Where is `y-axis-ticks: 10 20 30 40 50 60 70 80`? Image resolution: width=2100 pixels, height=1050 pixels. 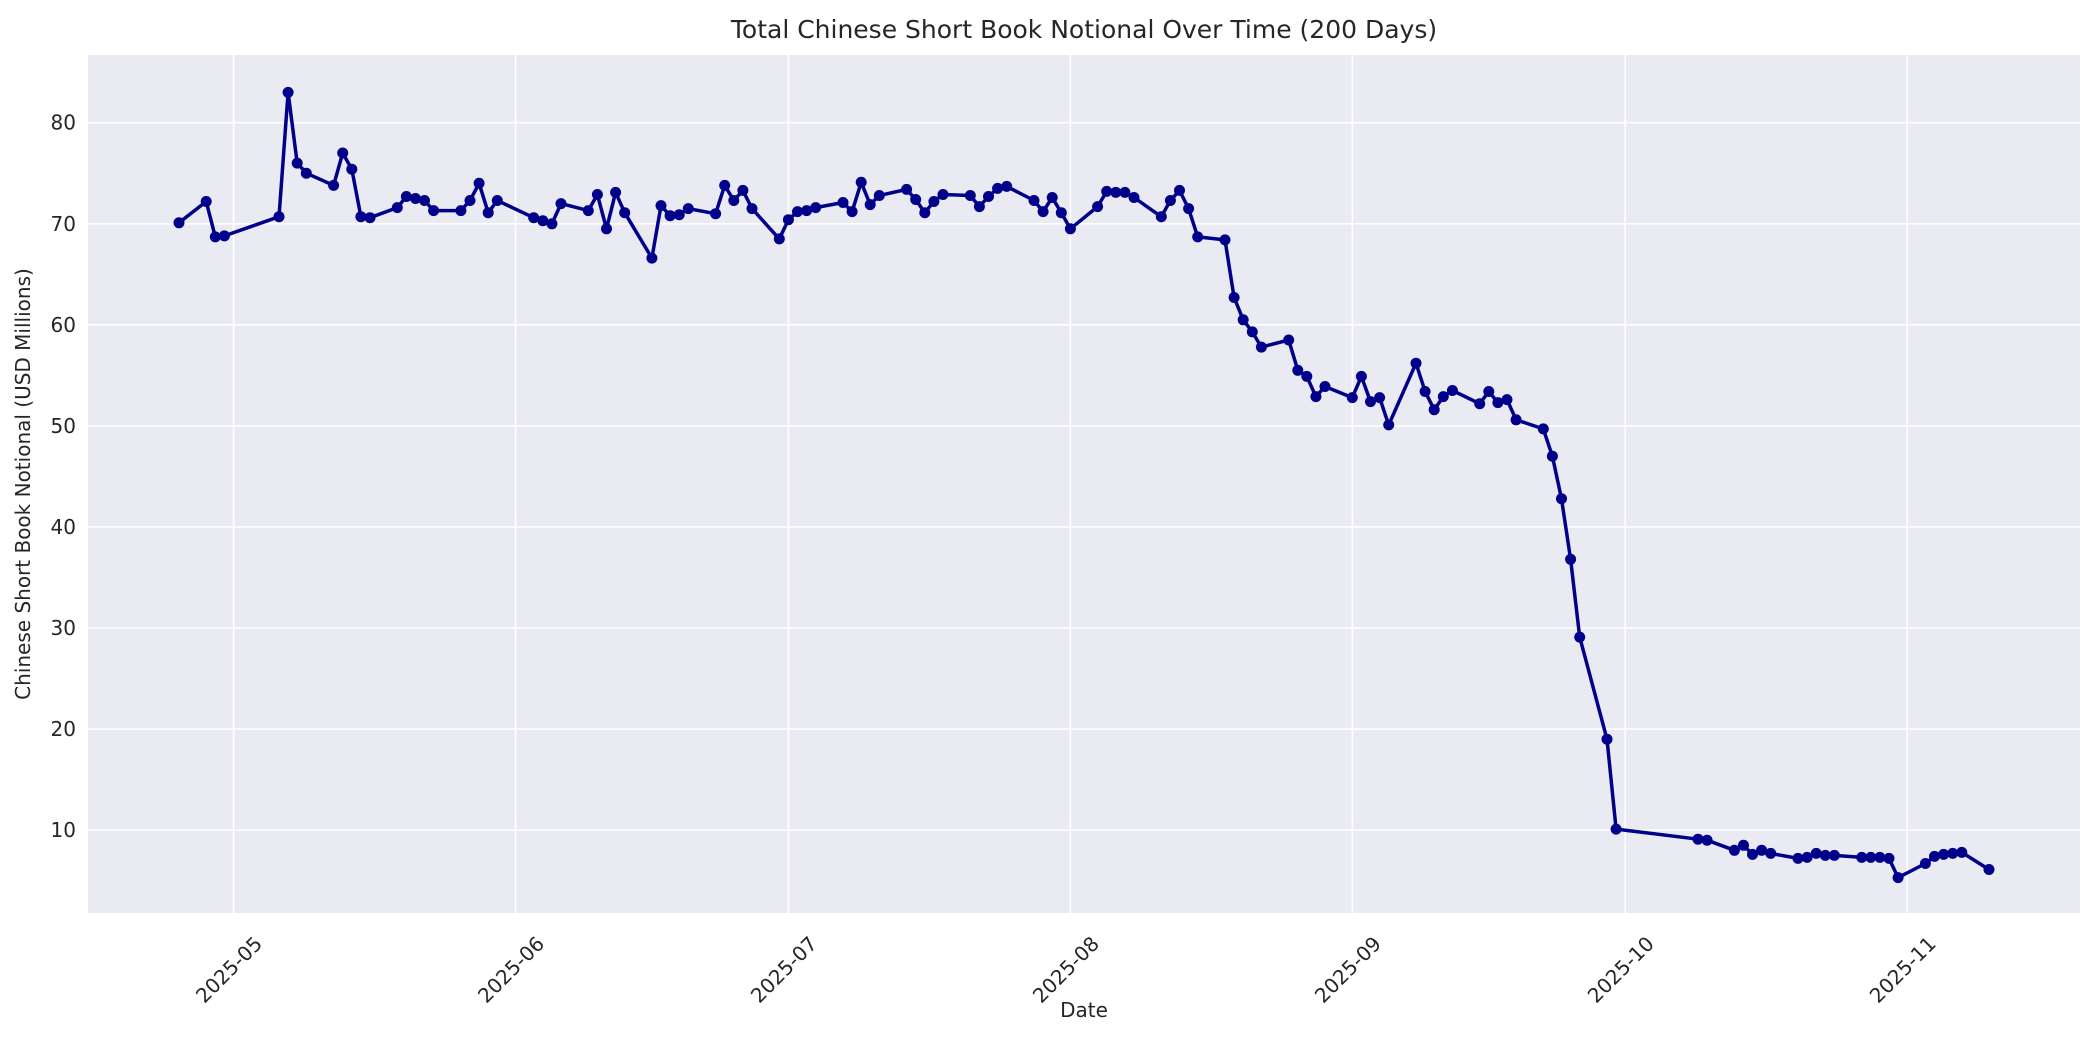
y-axis-ticks: 10 20 30 40 50 60 70 80 is located at coordinates (63, 476).